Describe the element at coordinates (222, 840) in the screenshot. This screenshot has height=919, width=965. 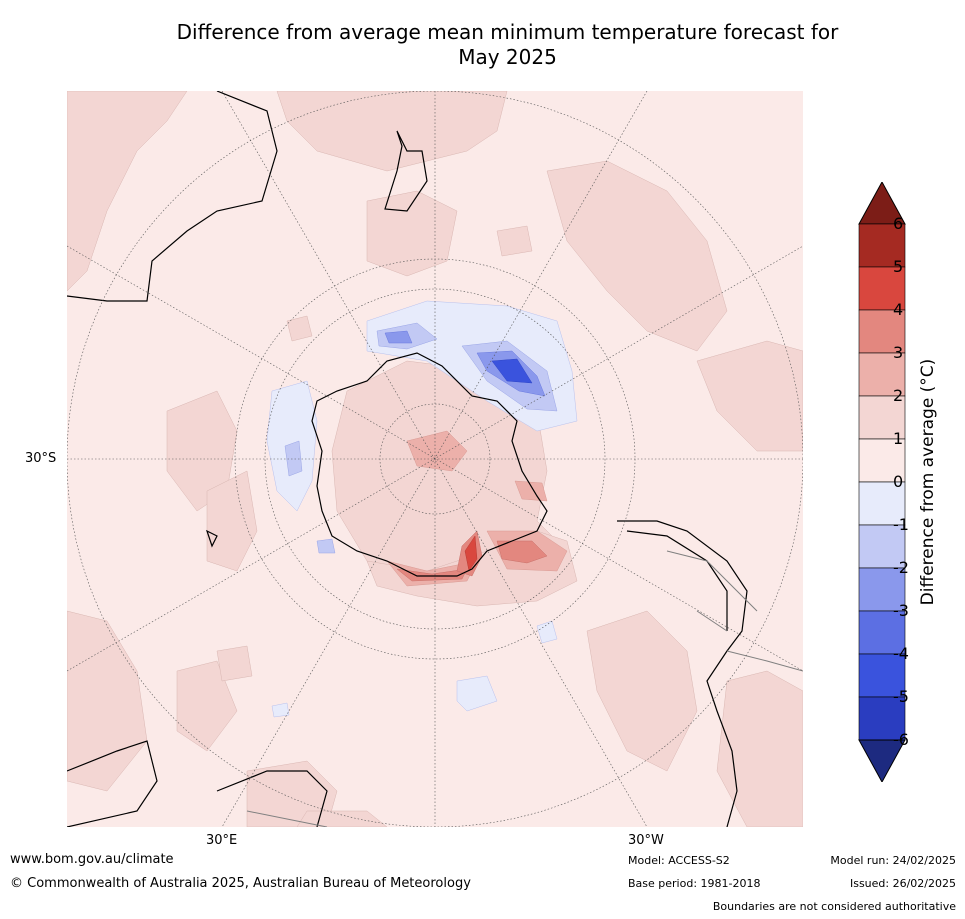
I see `longitude-label-30e: 30°E` at that location.